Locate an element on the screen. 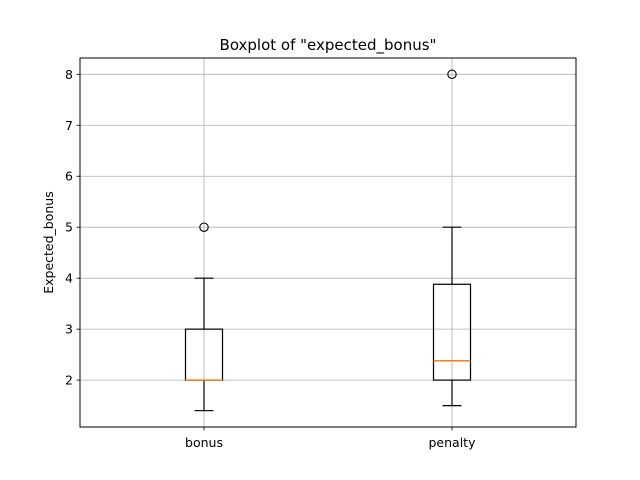  y-tick-label: 6 is located at coordinates (69, 176).